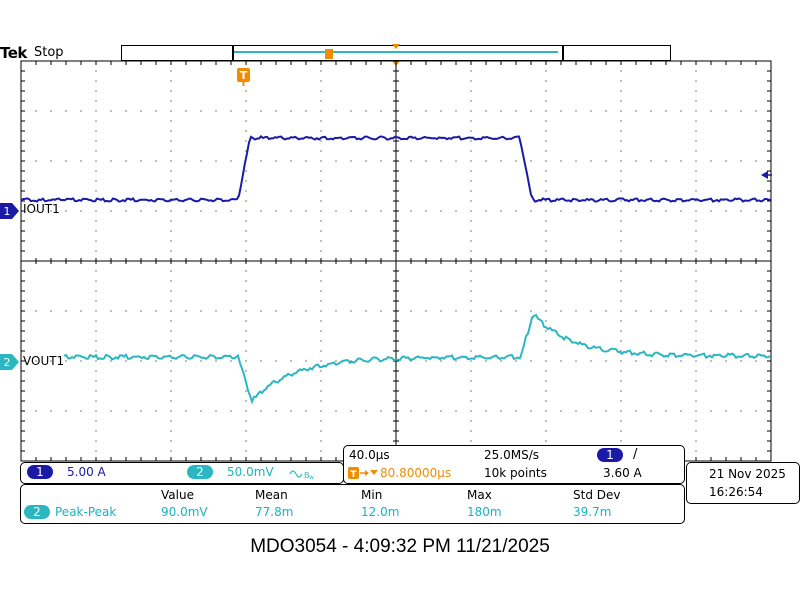 The image size is (800, 600). What do you see at coordinates (86, 512) in the screenshot?
I see `meas-name: Peak-Peak` at bounding box center [86, 512].